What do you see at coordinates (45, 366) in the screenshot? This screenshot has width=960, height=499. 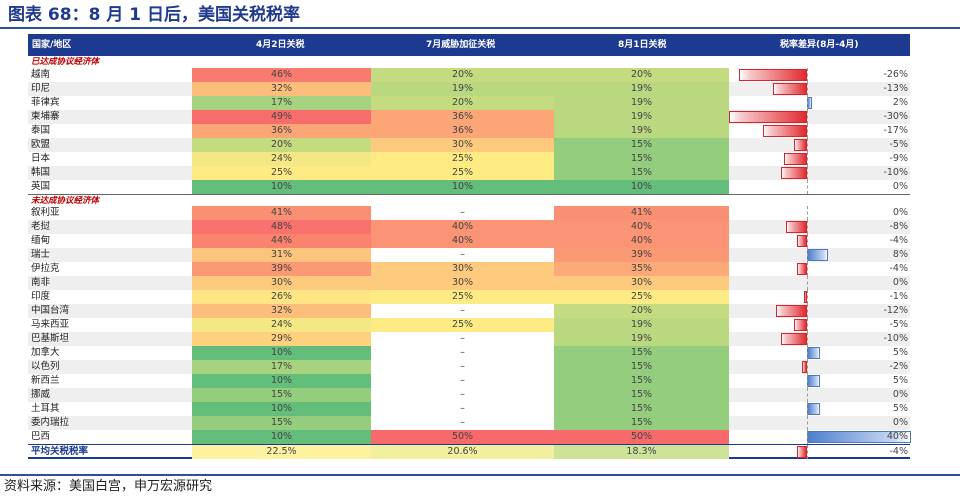 I see `country-name: 以色列` at bounding box center [45, 366].